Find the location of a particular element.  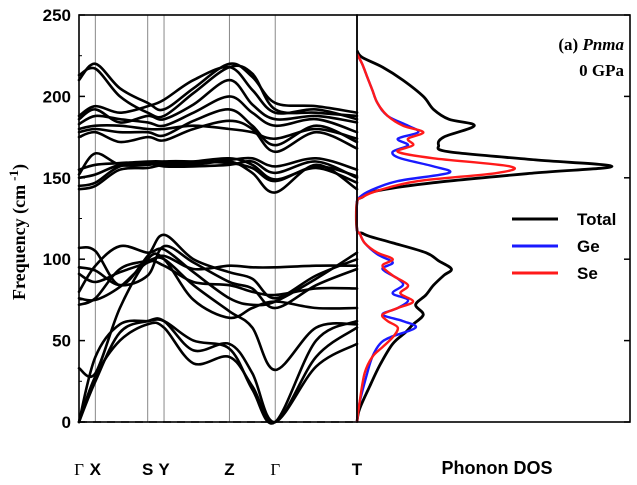

y-tick-label: 250 is located at coordinates (57, 15).